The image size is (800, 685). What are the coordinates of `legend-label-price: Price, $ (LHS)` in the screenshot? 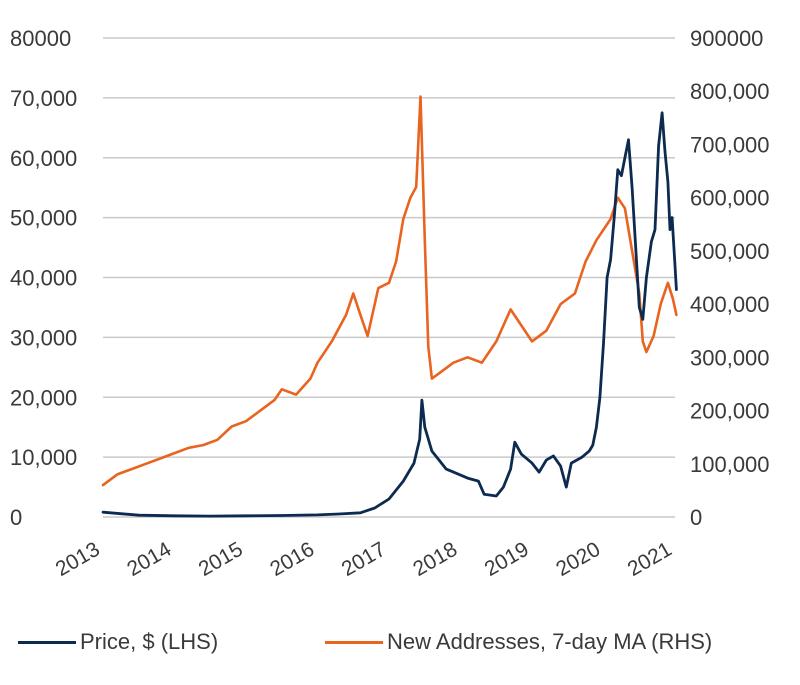 It's located at (149, 641).